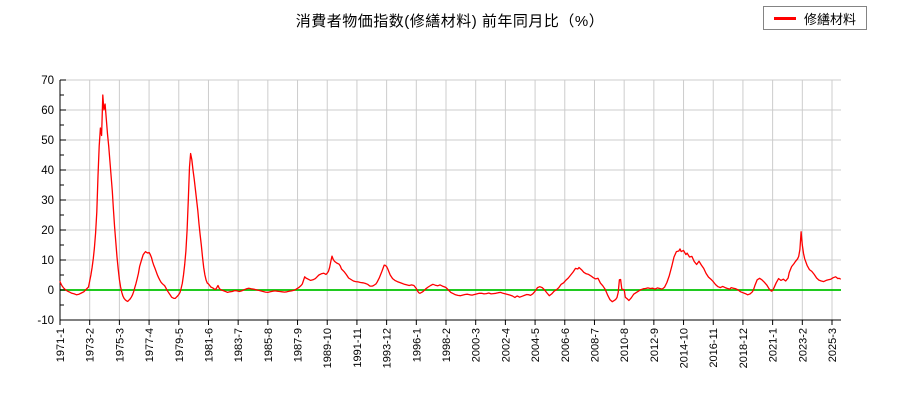  What do you see at coordinates (47, 231) in the screenshot?
I see `y-tick-label: 20` at bounding box center [47, 231].